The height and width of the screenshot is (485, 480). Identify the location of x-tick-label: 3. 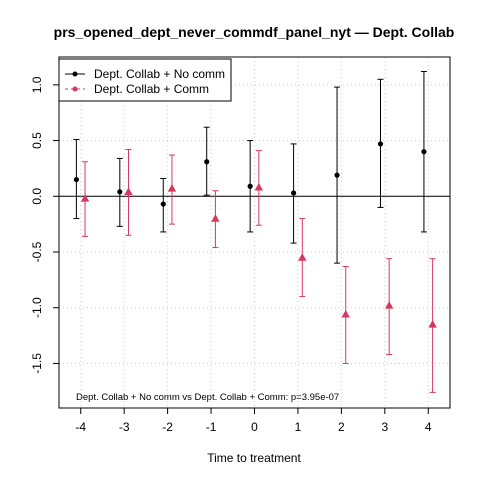
(384, 427).